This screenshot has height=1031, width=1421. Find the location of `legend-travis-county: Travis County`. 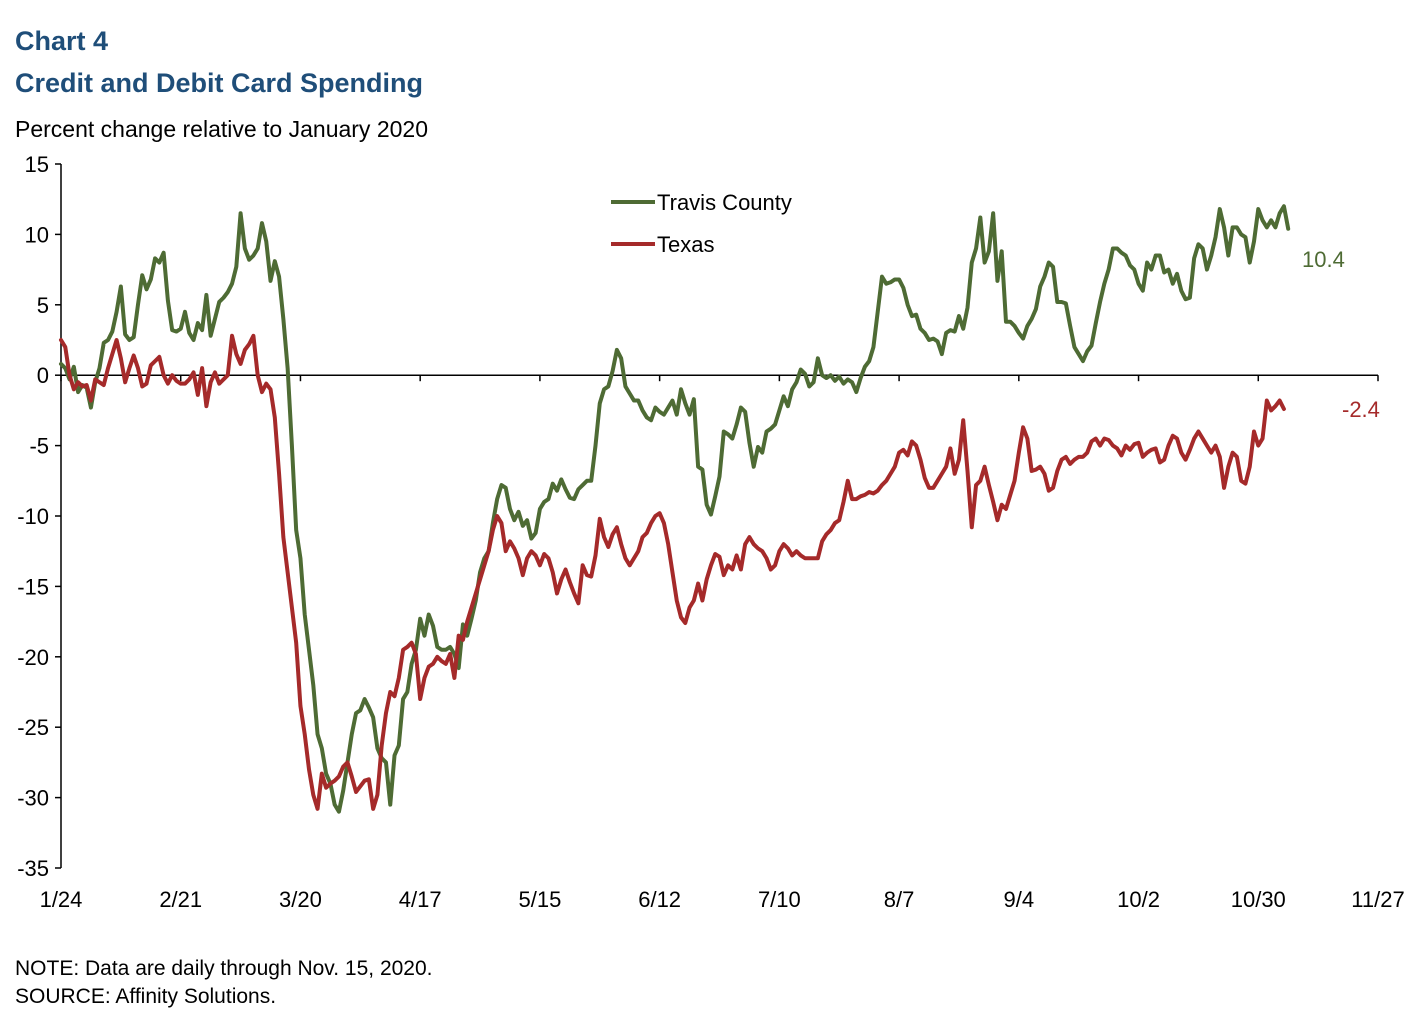

legend-travis-county: Travis County is located at coordinates (701, 202).